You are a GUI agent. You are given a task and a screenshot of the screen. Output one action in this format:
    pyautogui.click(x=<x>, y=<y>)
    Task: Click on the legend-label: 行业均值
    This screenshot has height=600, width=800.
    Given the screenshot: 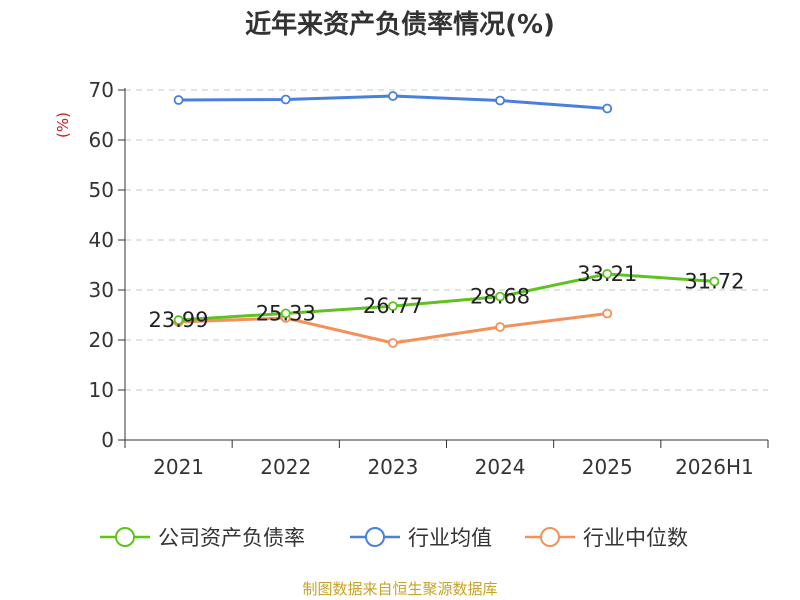 What is the action you would take?
    pyautogui.click(x=450, y=538)
    